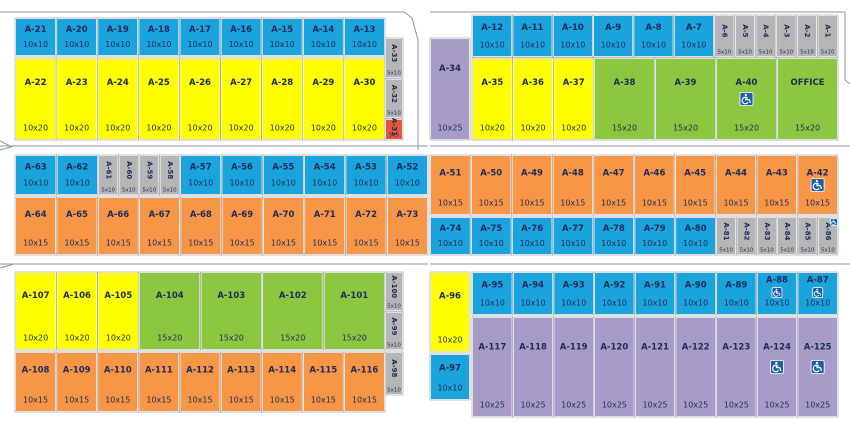 The height and width of the screenshot is (433, 850). Describe the element at coordinates (200, 83) in the screenshot. I see `unit-label: A-26` at that location.